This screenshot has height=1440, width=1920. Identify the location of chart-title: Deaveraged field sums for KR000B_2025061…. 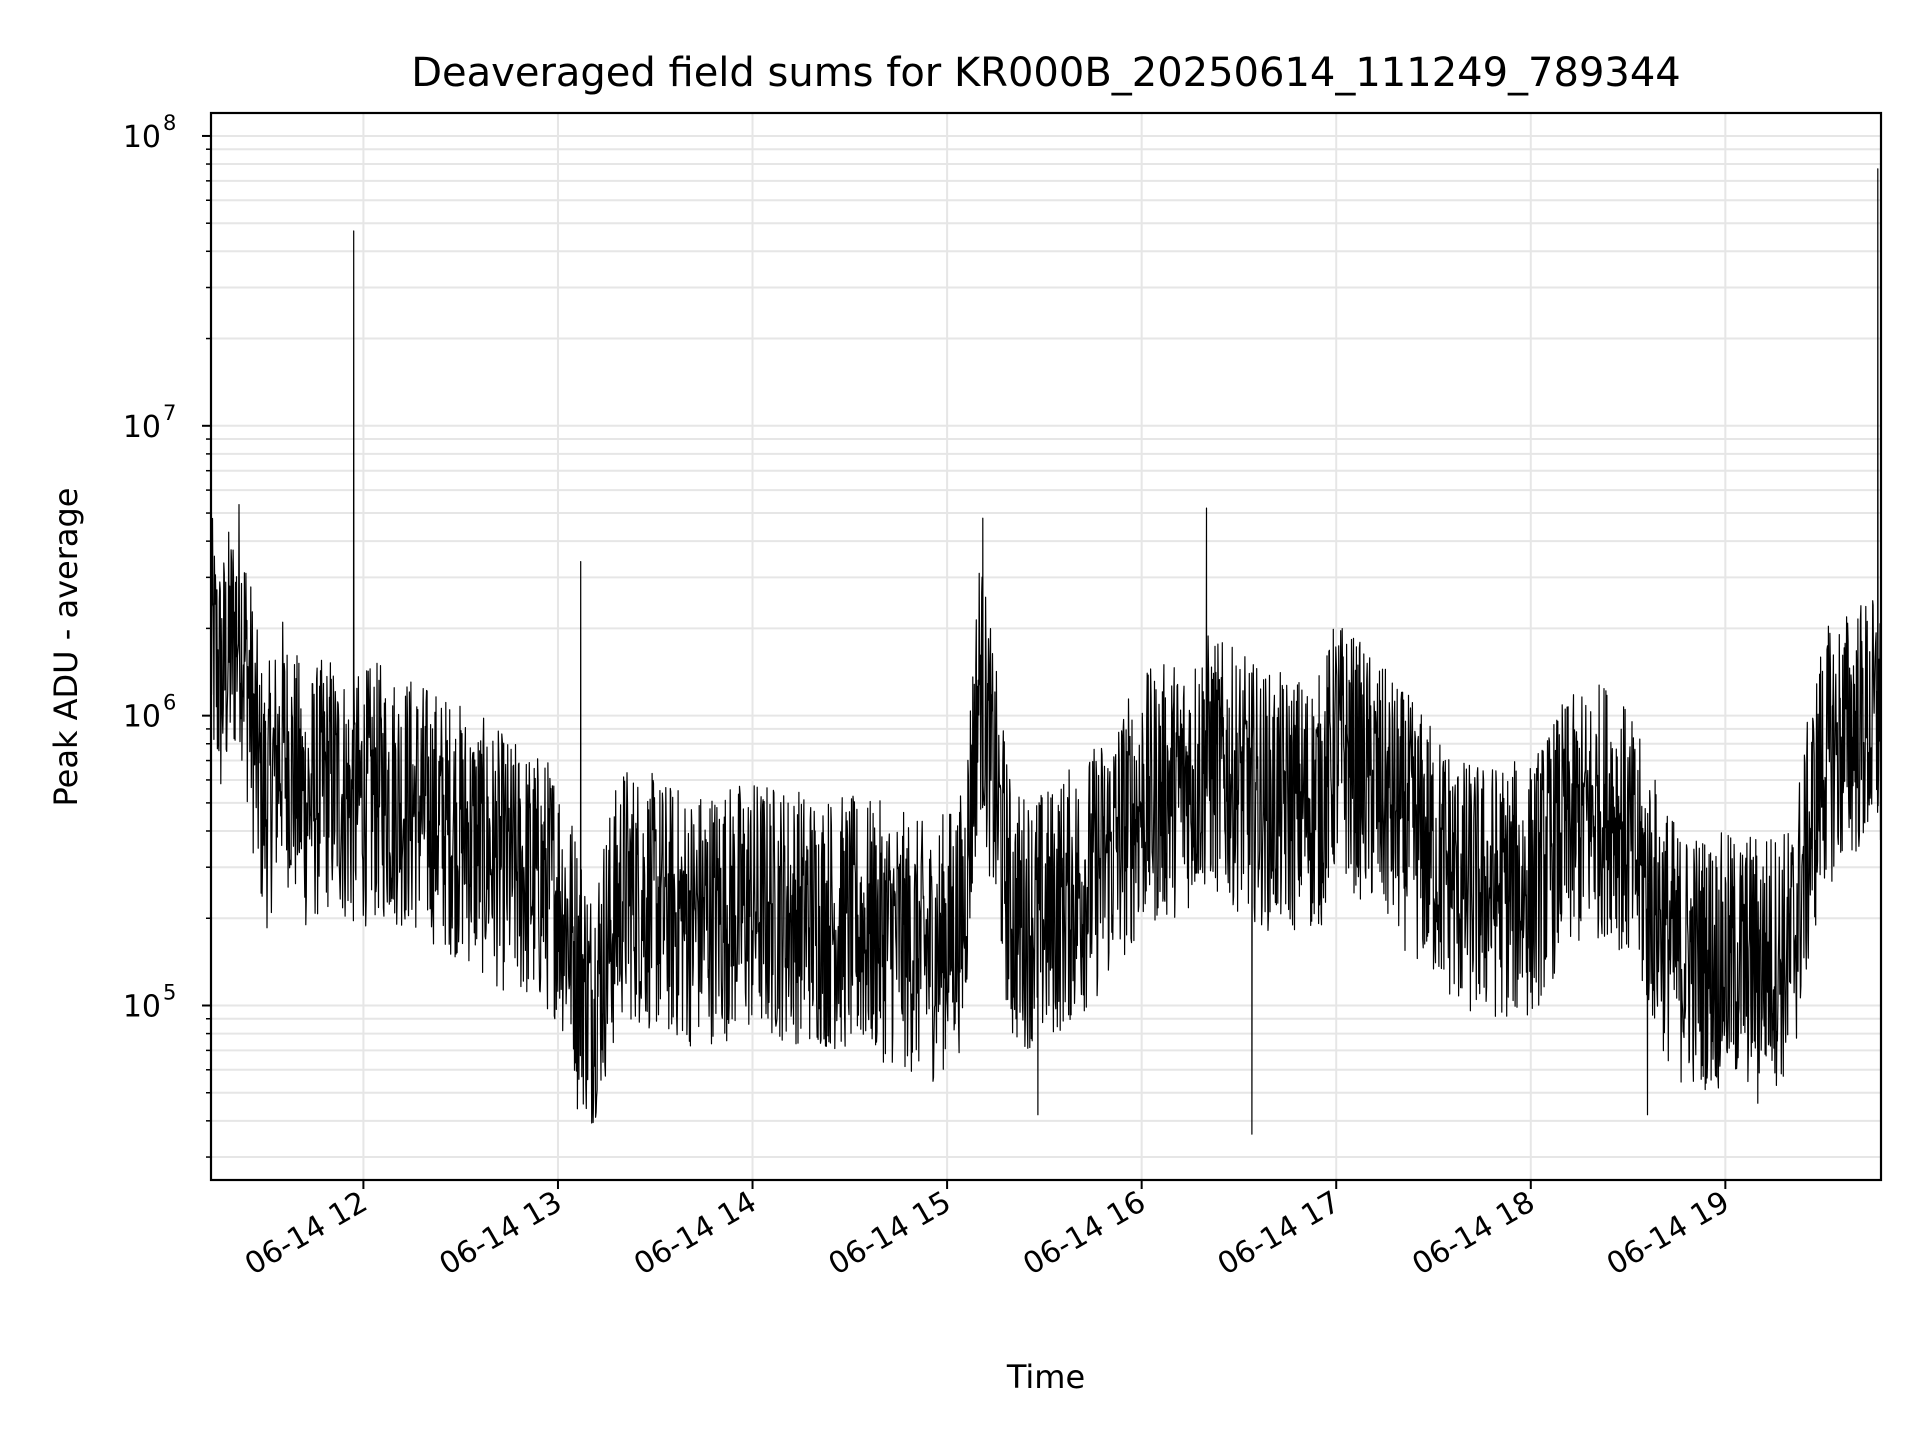
(1046, 73).